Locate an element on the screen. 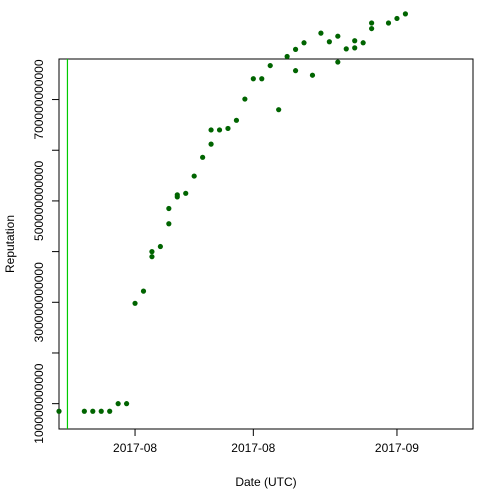 This screenshot has height=504, width=504. y-tick-label: 100000000000 is located at coordinates (39, 403).